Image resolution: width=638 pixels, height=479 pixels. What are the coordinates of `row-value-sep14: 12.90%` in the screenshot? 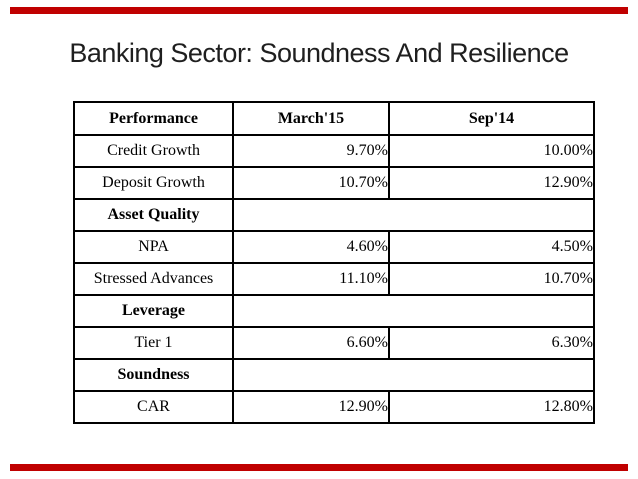 It's located at (491, 183).